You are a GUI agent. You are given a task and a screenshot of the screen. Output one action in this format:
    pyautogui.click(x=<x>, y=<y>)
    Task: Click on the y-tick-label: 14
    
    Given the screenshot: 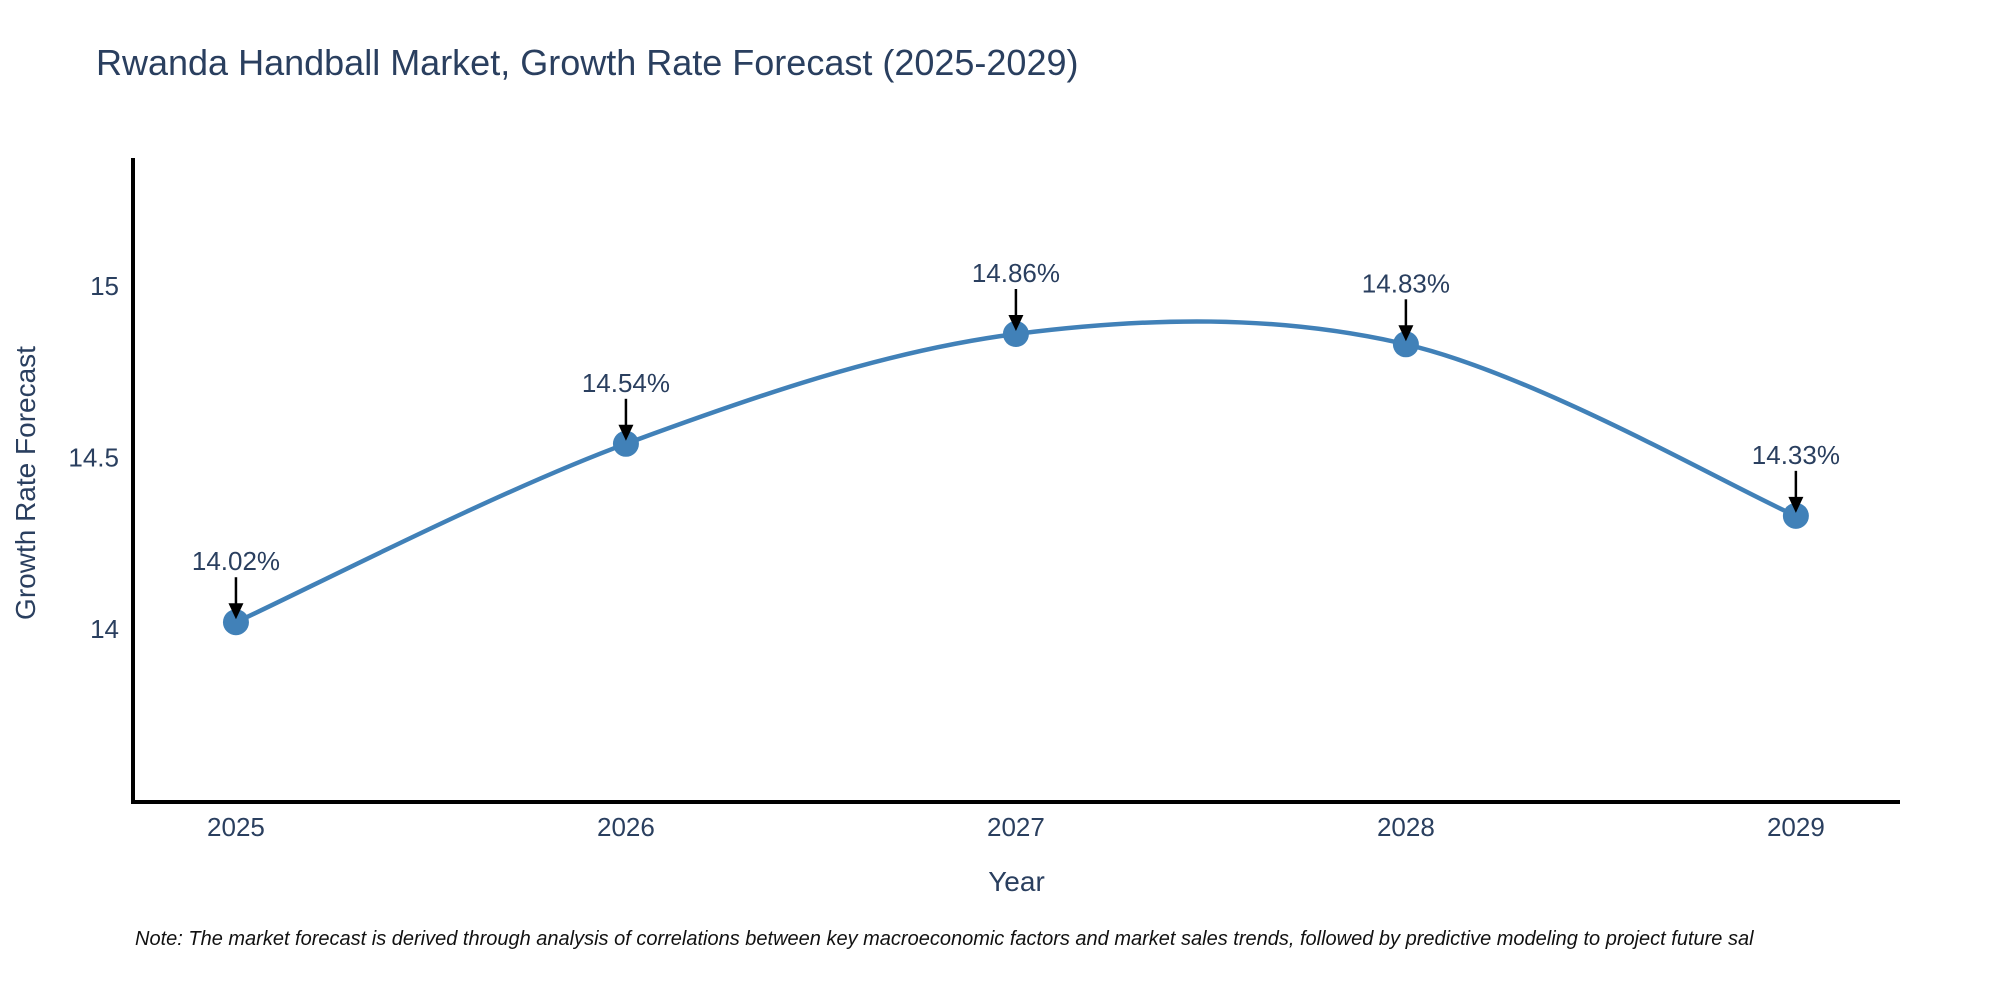 What is the action you would take?
    pyautogui.click(x=104, y=629)
    